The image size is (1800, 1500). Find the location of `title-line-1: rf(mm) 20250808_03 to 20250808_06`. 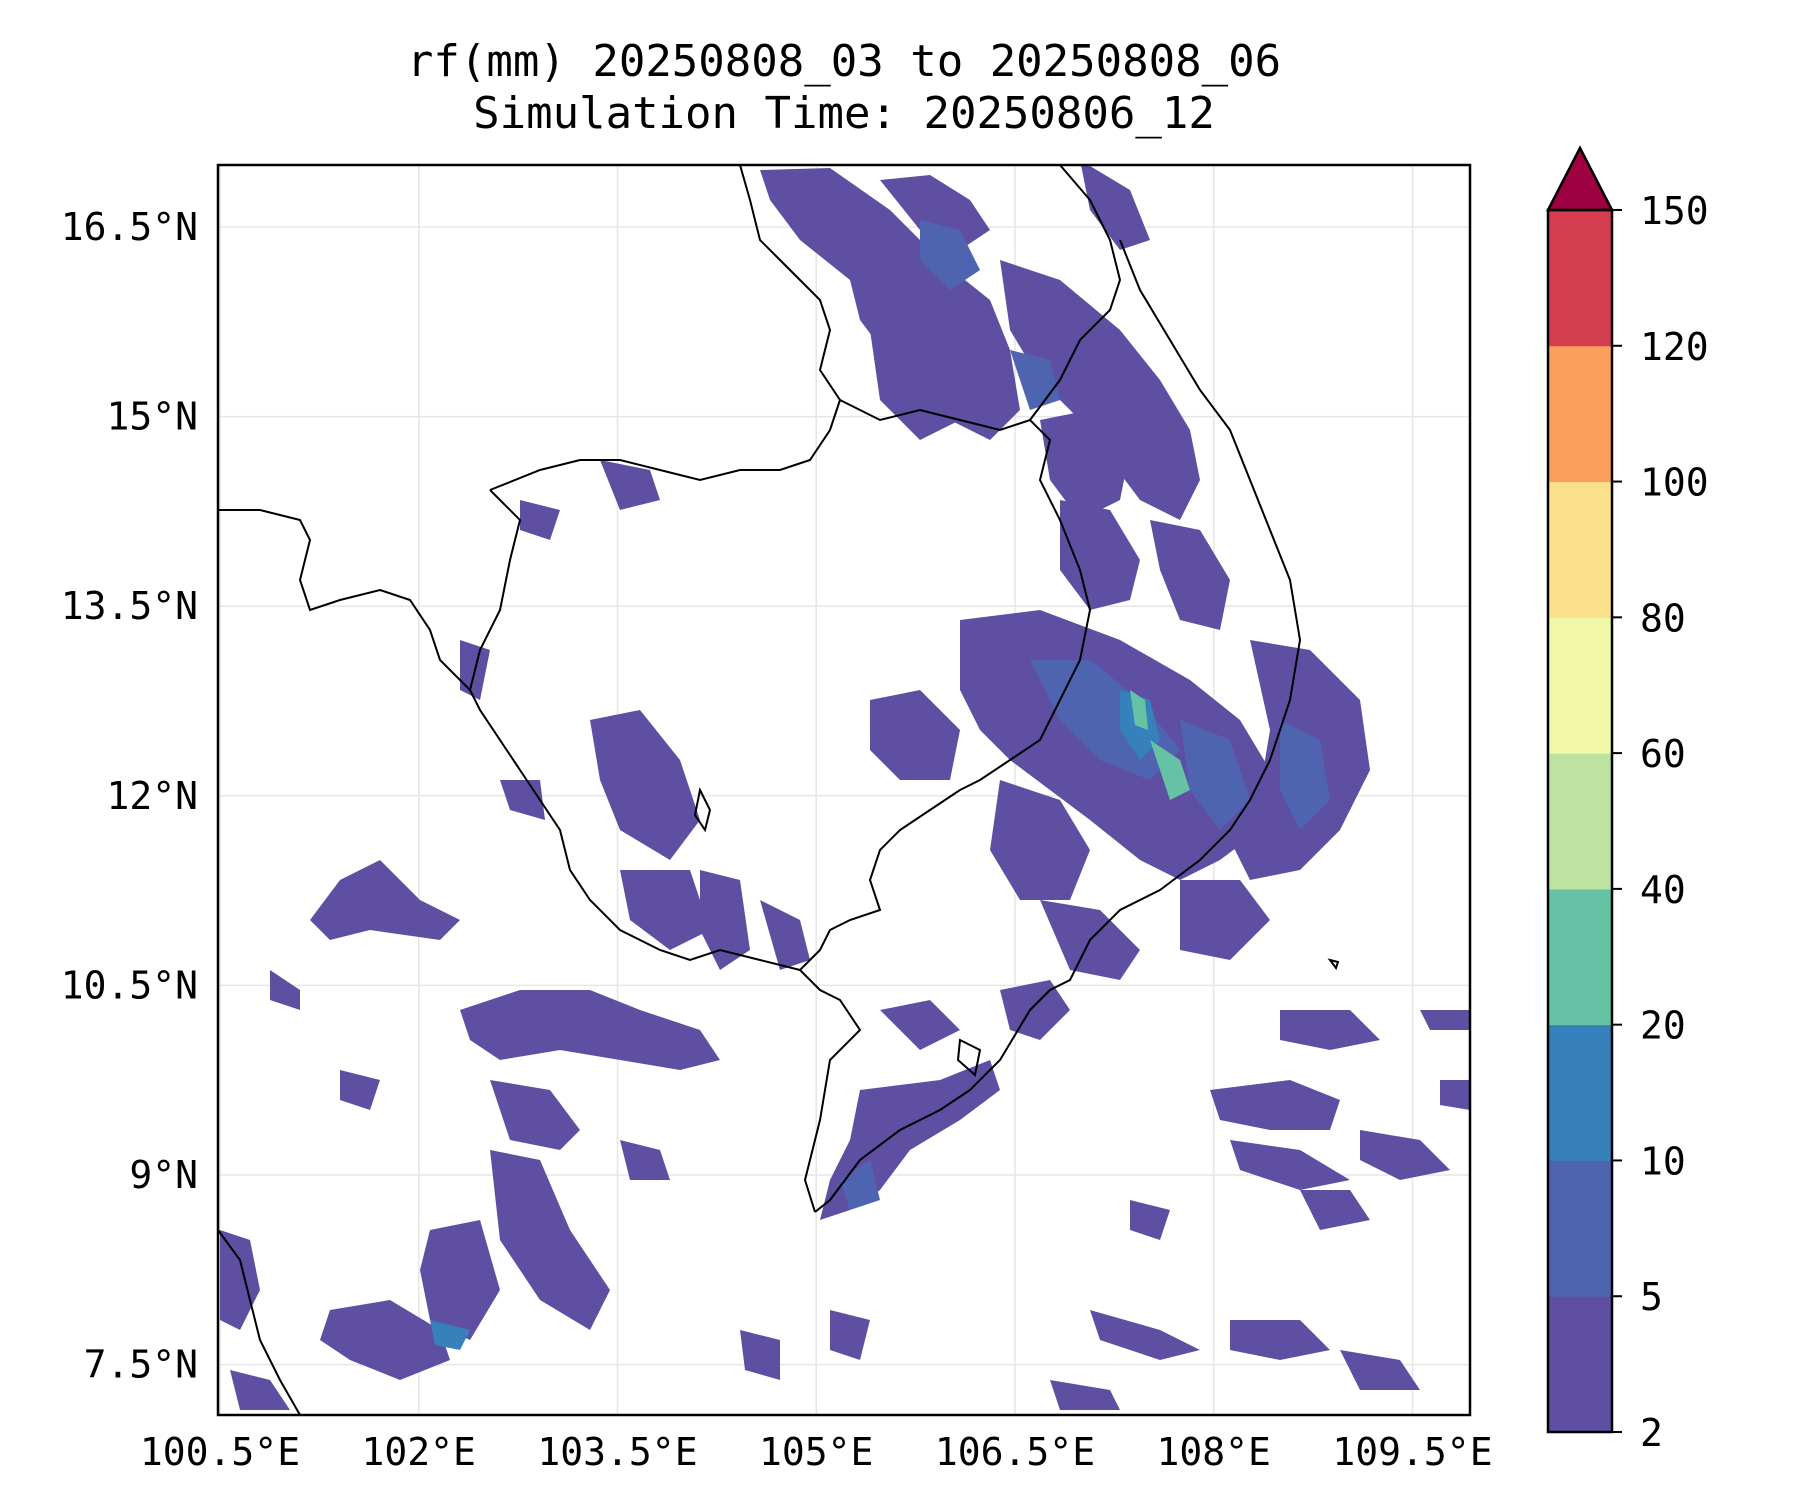

title-line-1: rf(mm) 20250808_03 to 20250808_06 is located at coordinates (844, 61).